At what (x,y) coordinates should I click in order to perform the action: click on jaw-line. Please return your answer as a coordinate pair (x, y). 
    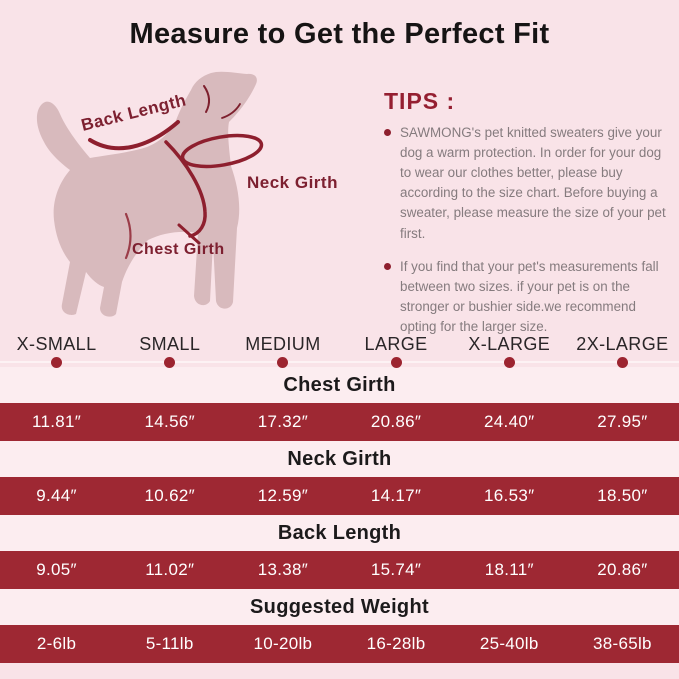
    Looking at the image, I should click on (231, 111).